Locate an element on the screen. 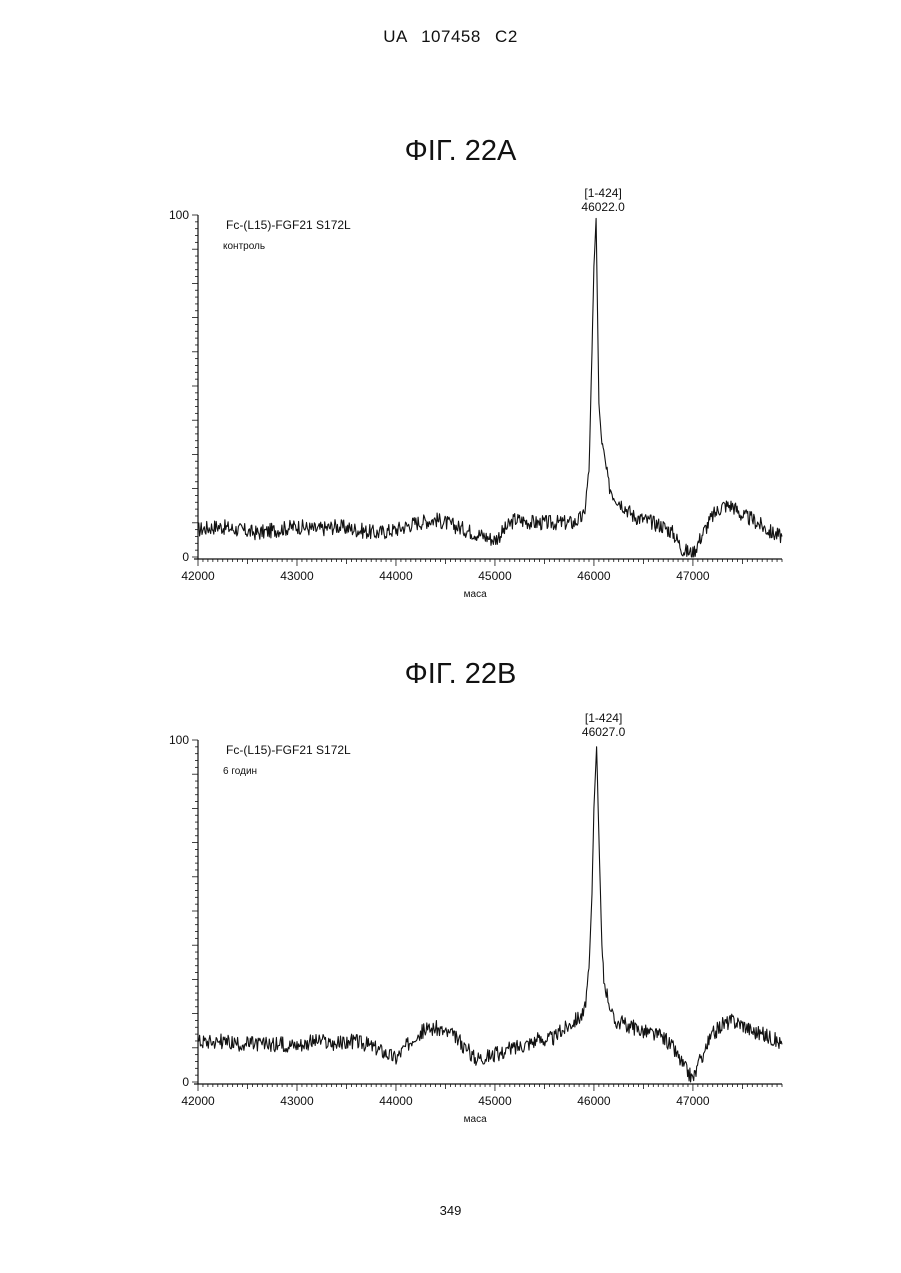  peak-mass-label: 46027.0 is located at coordinates (604, 732).